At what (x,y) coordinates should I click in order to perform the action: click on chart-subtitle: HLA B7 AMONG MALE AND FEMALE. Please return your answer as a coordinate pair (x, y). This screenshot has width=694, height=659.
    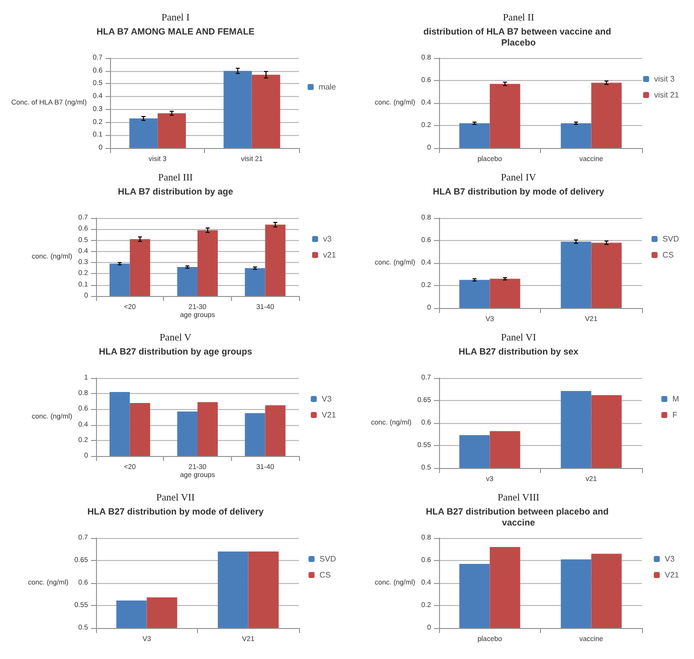
    Looking at the image, I should click on (175, 31).